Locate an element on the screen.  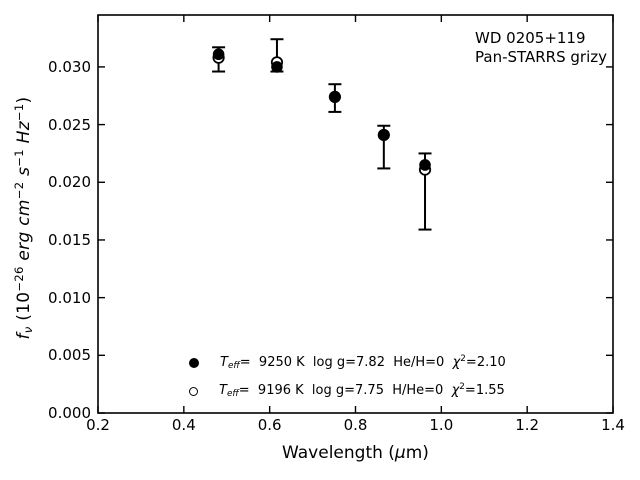
text-segment: Wavelength ( is located at coordinates (338, 453).